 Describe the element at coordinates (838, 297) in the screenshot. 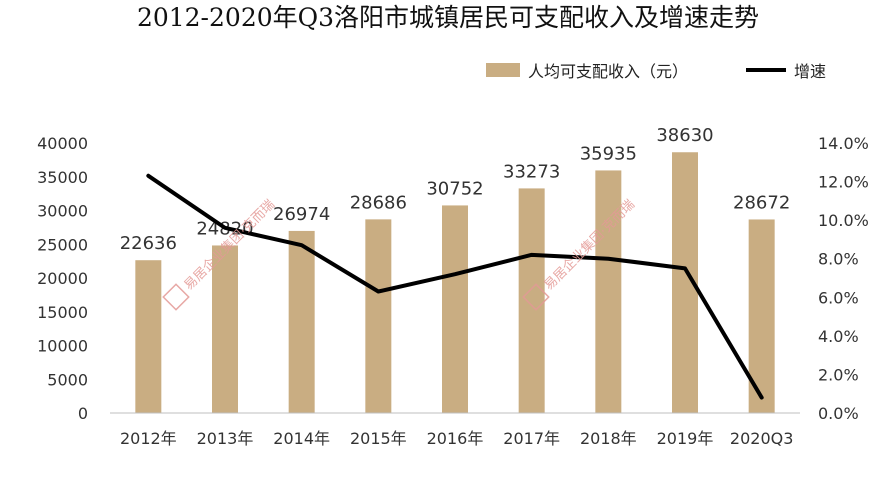

I see `y2-tick-label: 6.0%` at that location.